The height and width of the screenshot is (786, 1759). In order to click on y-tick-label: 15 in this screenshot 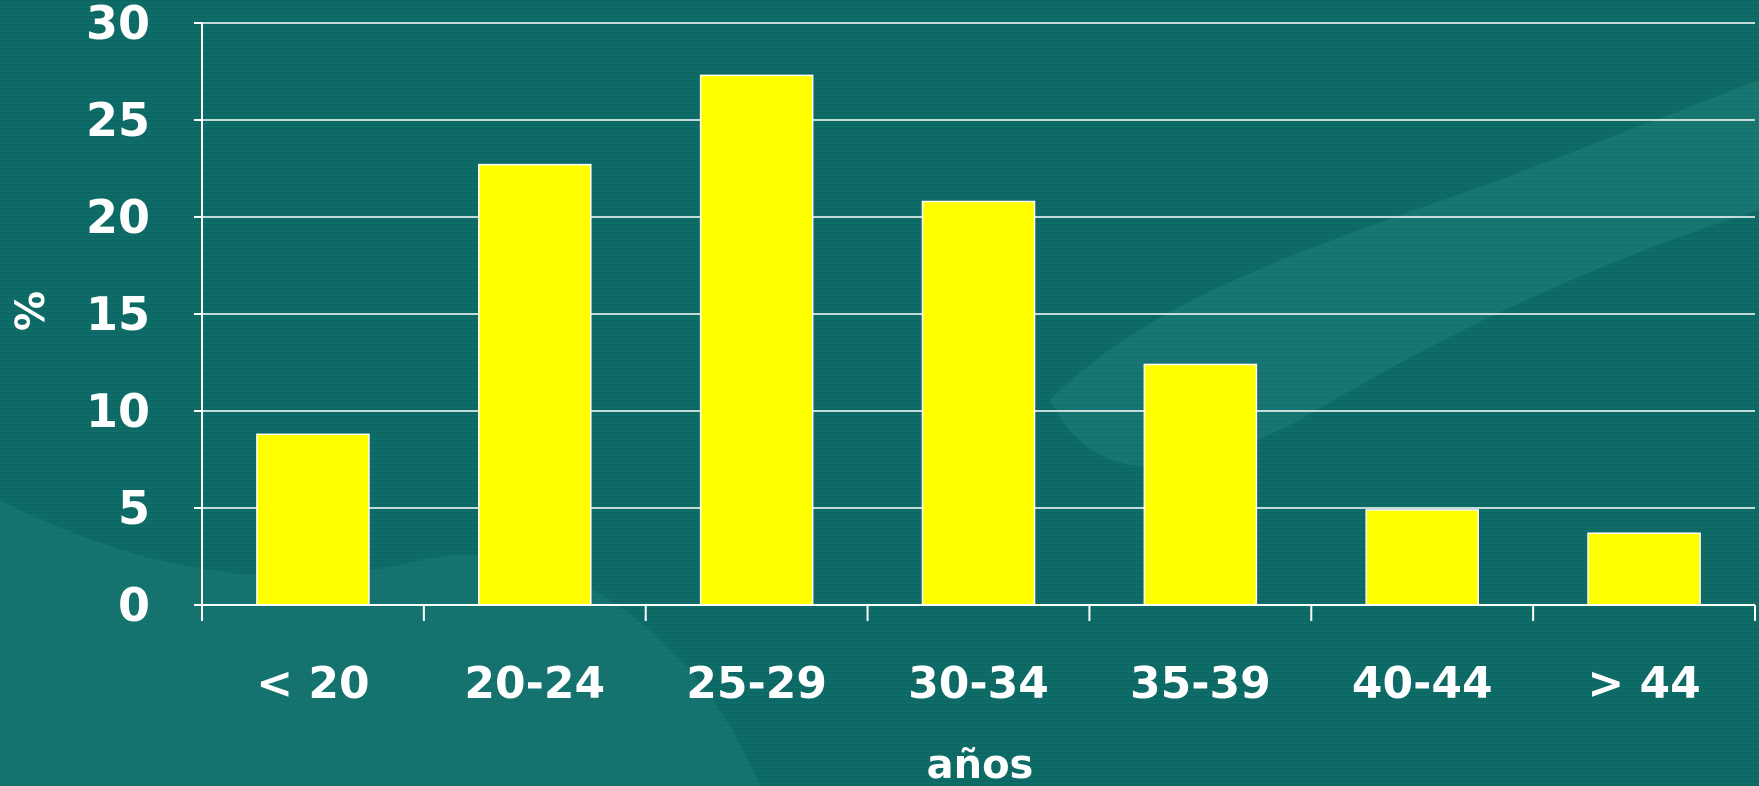, I will do `click(118, 314)`.